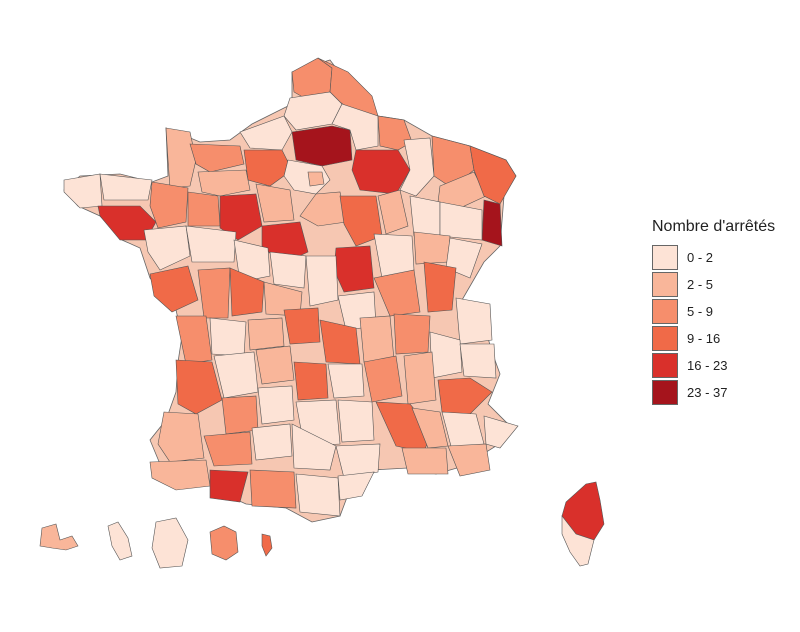  Describe the element at coordinates (170, 543) in the screenshot. I see `guyane-outline` at that location.